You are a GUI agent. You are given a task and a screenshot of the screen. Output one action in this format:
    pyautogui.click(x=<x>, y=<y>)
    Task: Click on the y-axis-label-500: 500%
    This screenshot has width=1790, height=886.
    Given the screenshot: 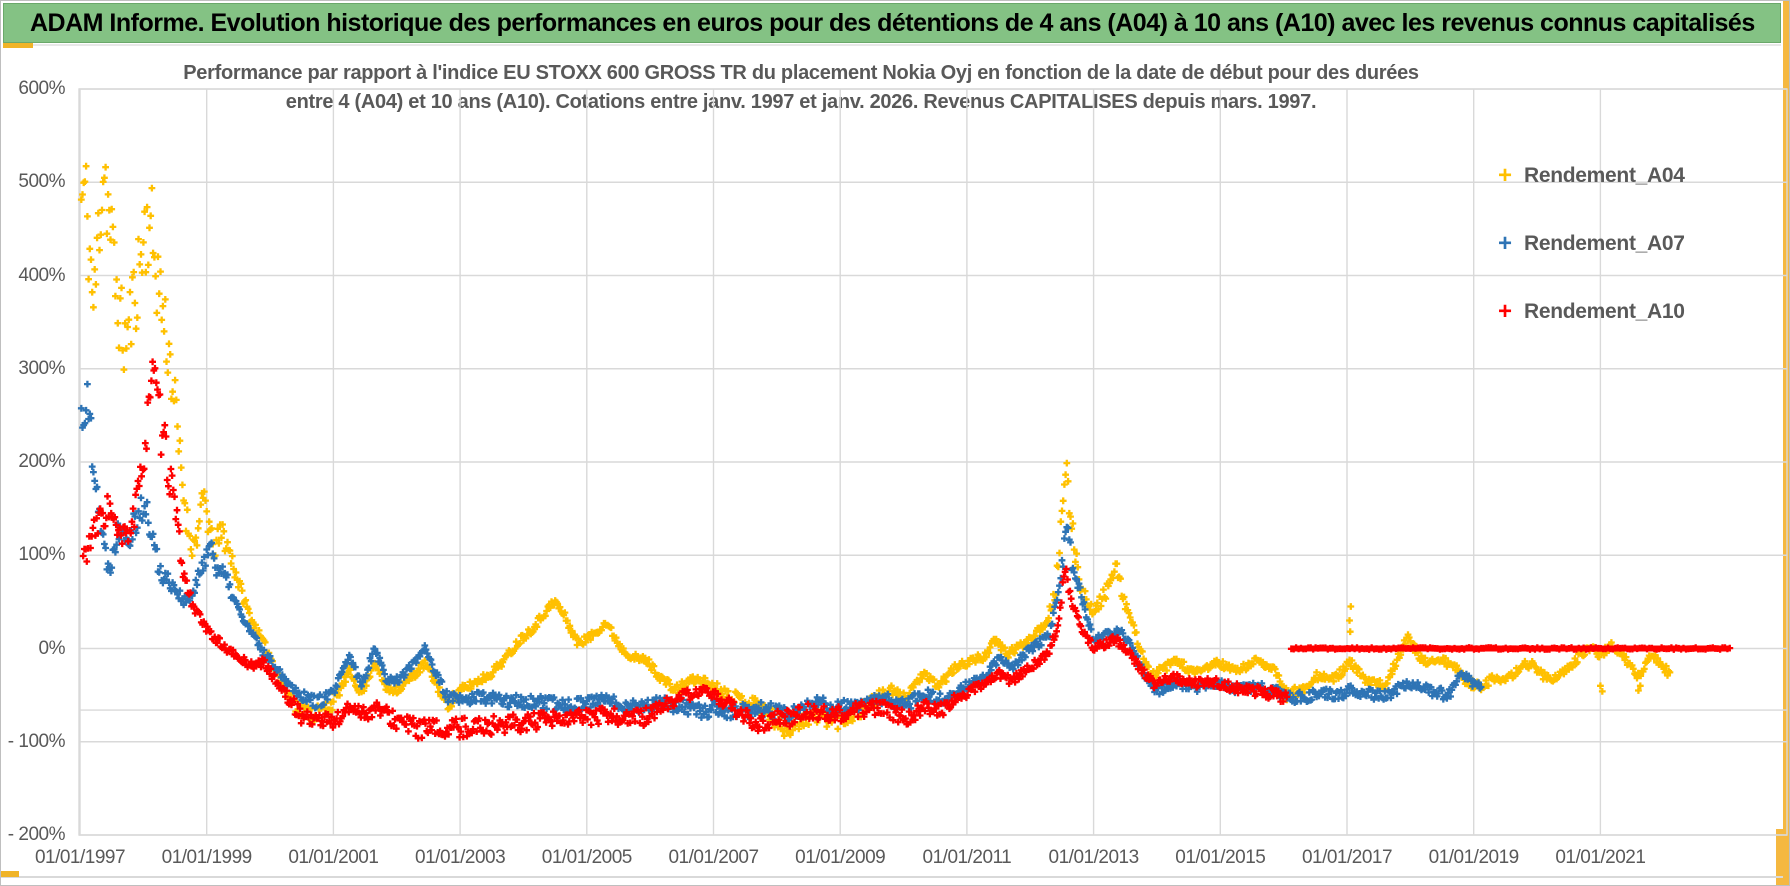 What is the action you would take?
    pyautogui.click(x=41, y=182)
    